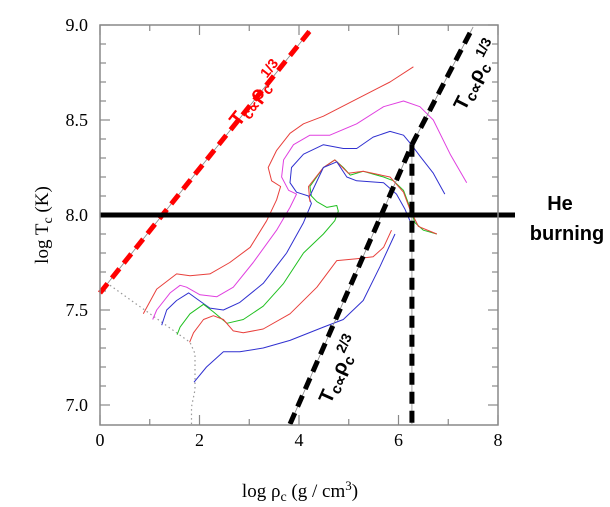 This screenshot has width=610, height=507. What do you see at coordinates (199, 440) in the screenshot?
I see `x-tick-label: 2` at bounding box center [199, 440].